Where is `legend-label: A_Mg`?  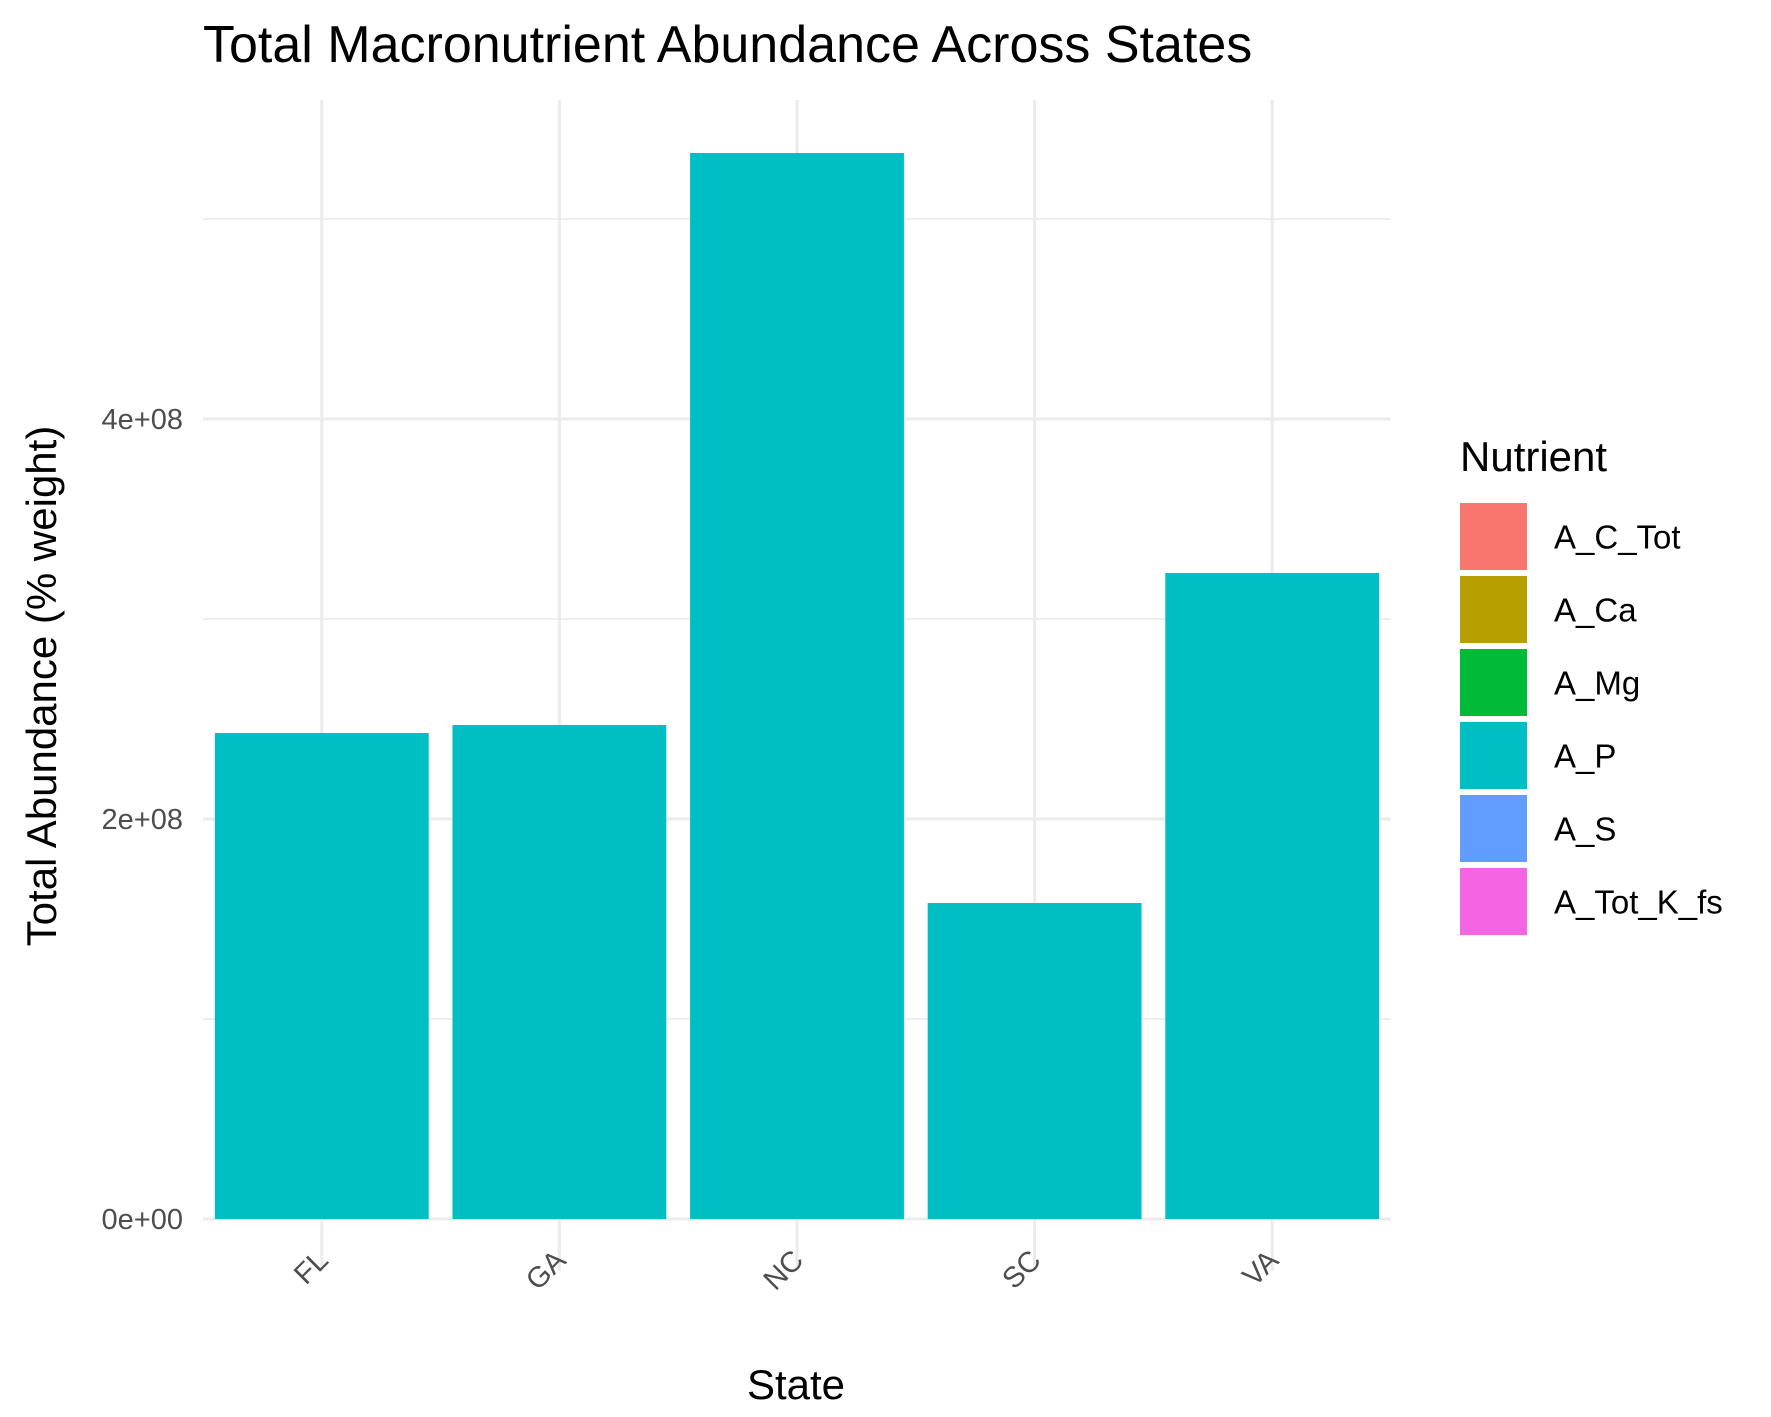
legend-label: A_Mg is located at coordinates (1597, 683).